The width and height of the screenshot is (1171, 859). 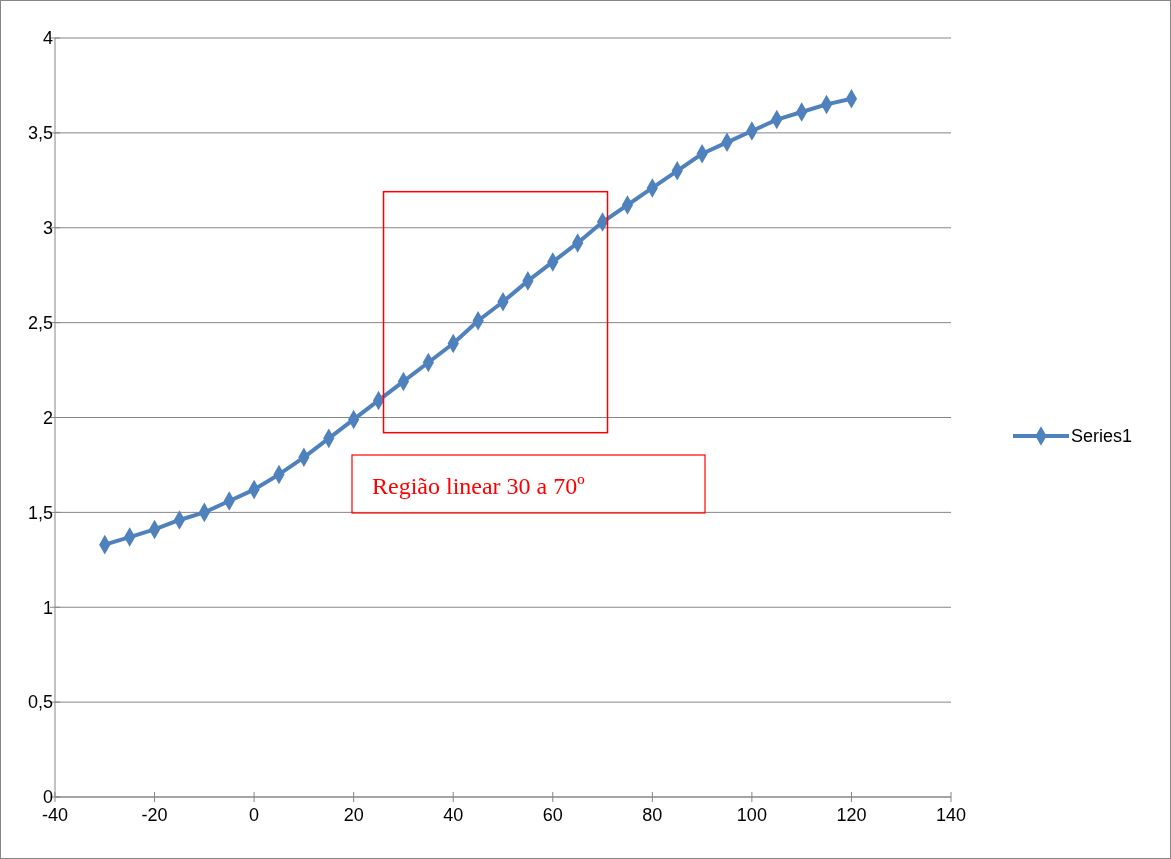 I want to click on y-tick-label: 2, so click(x=47, y=417).